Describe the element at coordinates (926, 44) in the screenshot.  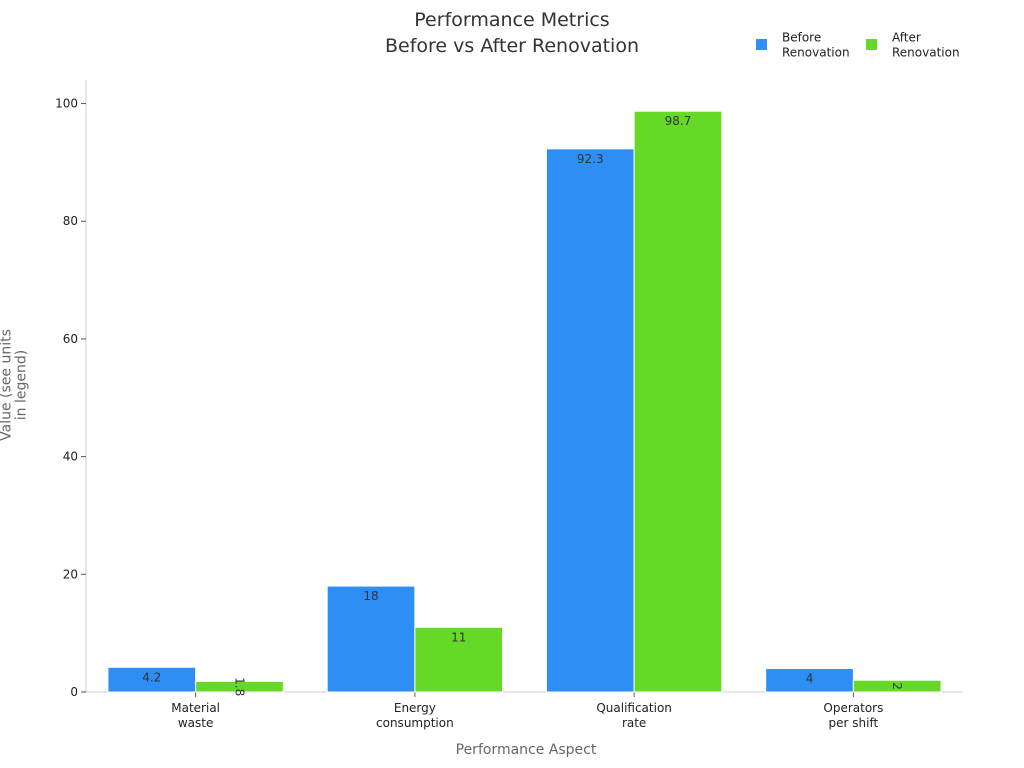
I see `legend-label: After Renovation` at that location.